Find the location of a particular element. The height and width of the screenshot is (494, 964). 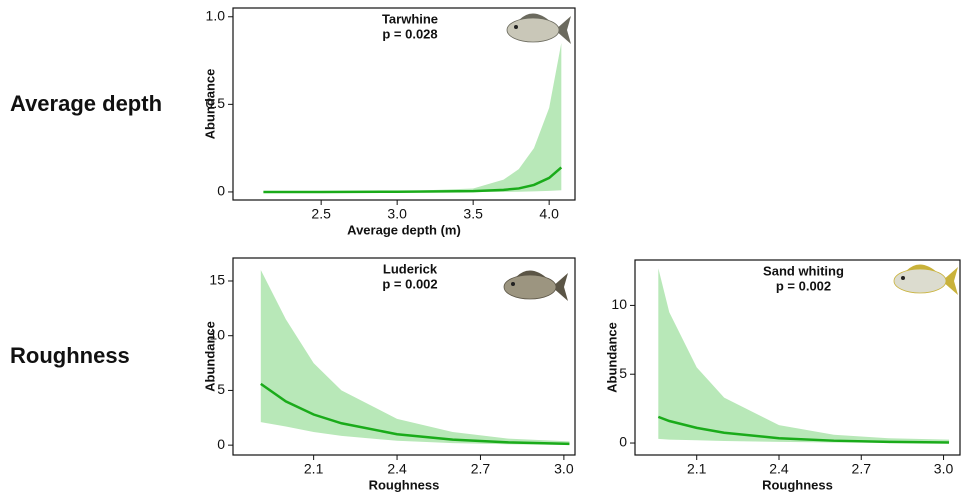

y-tick-label: 0.5 is located at coordinates (216, 103).